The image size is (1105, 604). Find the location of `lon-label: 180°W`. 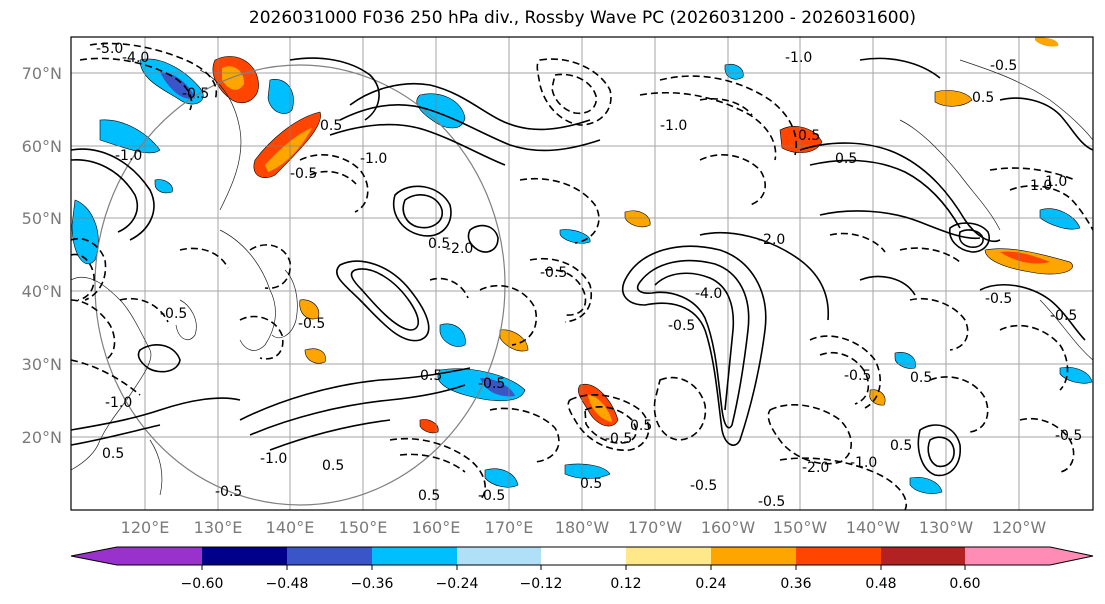

lon-label: 180°W is located at coordinates (582, 527).